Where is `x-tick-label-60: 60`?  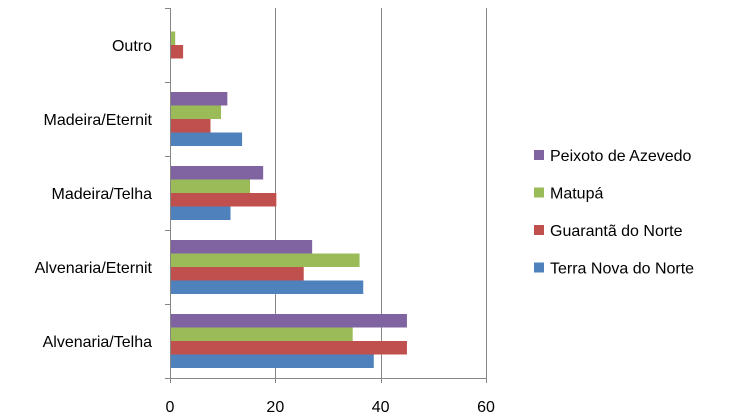 x-tick-label-60: 60 is located at coordinates (486, 407).